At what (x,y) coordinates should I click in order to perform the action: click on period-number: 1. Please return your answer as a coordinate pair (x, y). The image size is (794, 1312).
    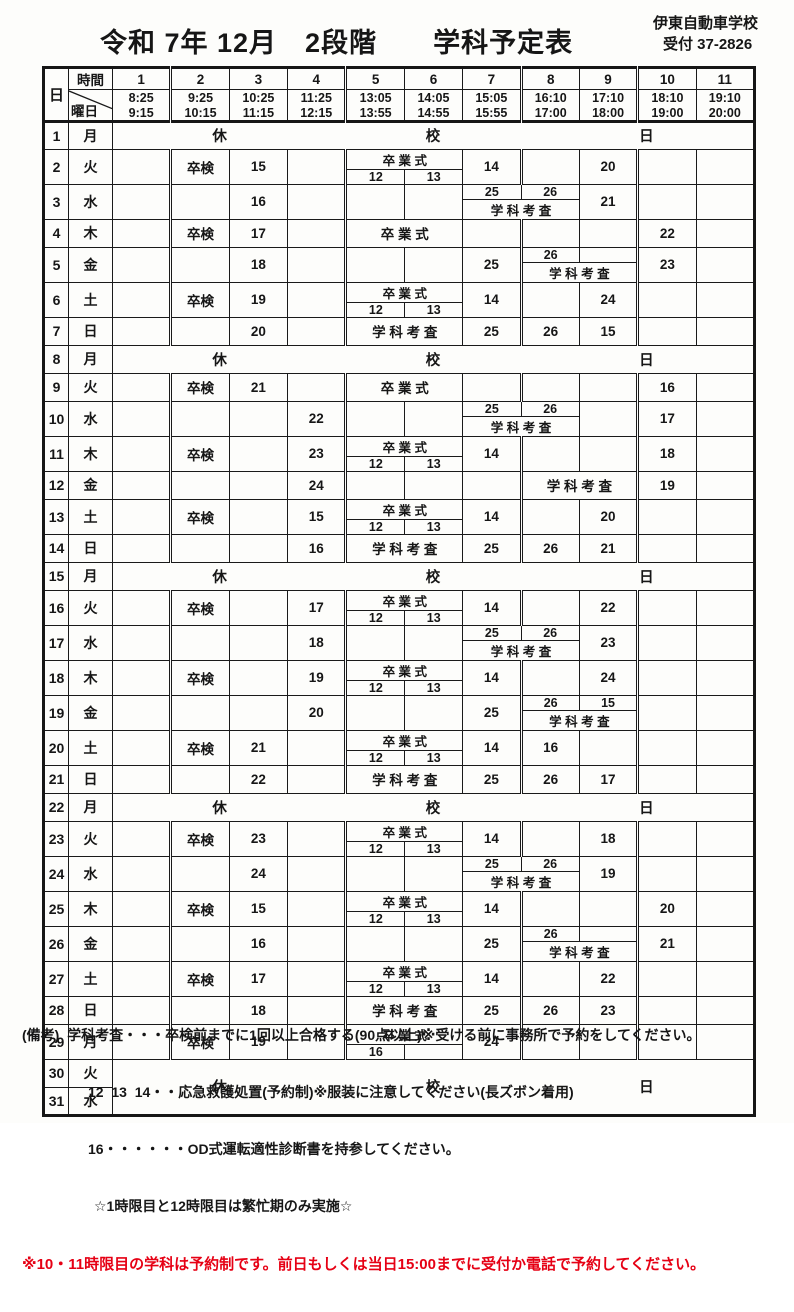
    Looking at the image, I should click on (141, 78).